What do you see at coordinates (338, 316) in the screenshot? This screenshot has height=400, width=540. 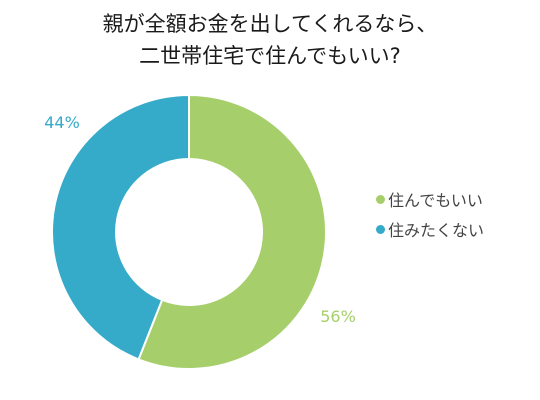 I see `data-label-live-ok: 56%` at bounding box center [338, 316].